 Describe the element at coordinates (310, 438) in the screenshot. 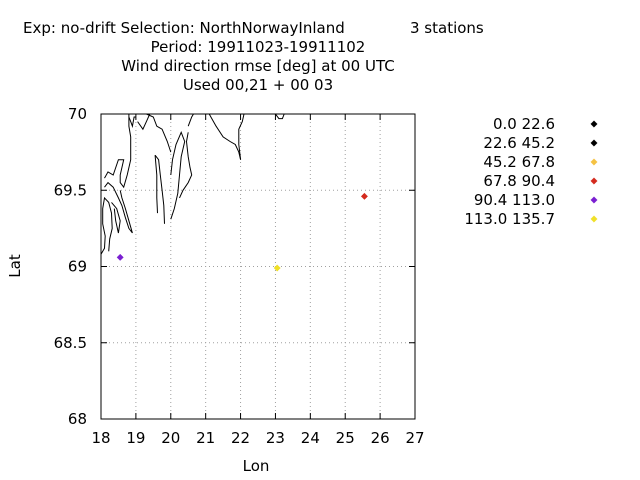

I see `x-tick-label: 24` at that location.